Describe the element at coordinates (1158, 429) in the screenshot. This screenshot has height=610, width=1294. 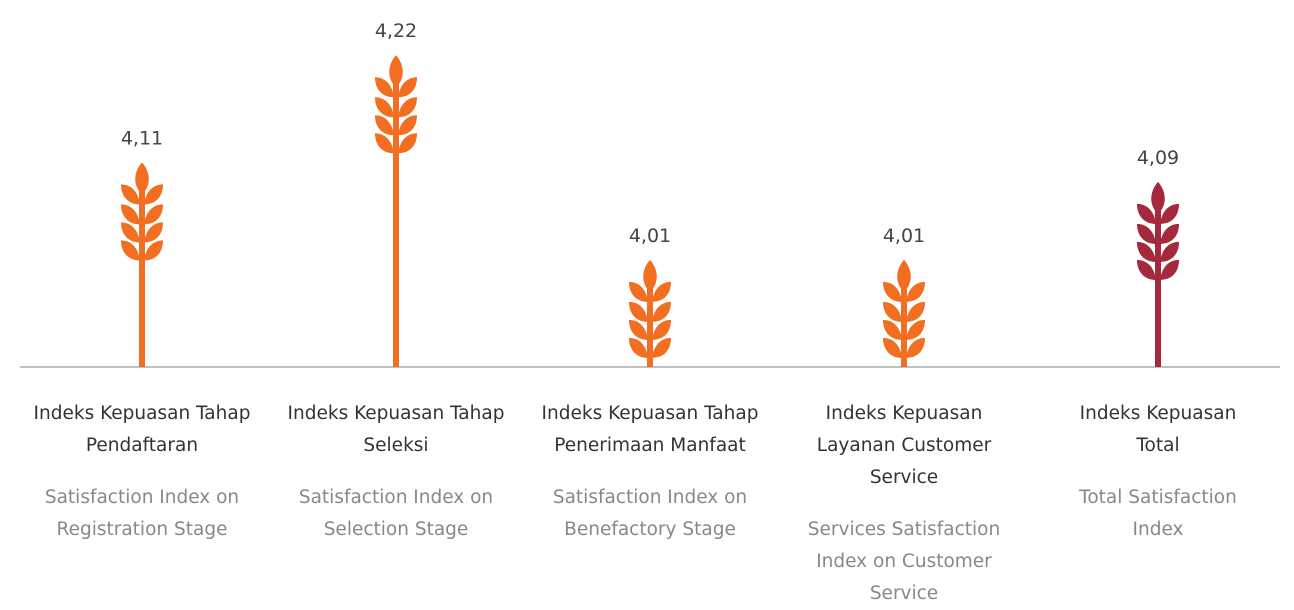
I see `category-name: Indeks Kepuasan Total` at that location.